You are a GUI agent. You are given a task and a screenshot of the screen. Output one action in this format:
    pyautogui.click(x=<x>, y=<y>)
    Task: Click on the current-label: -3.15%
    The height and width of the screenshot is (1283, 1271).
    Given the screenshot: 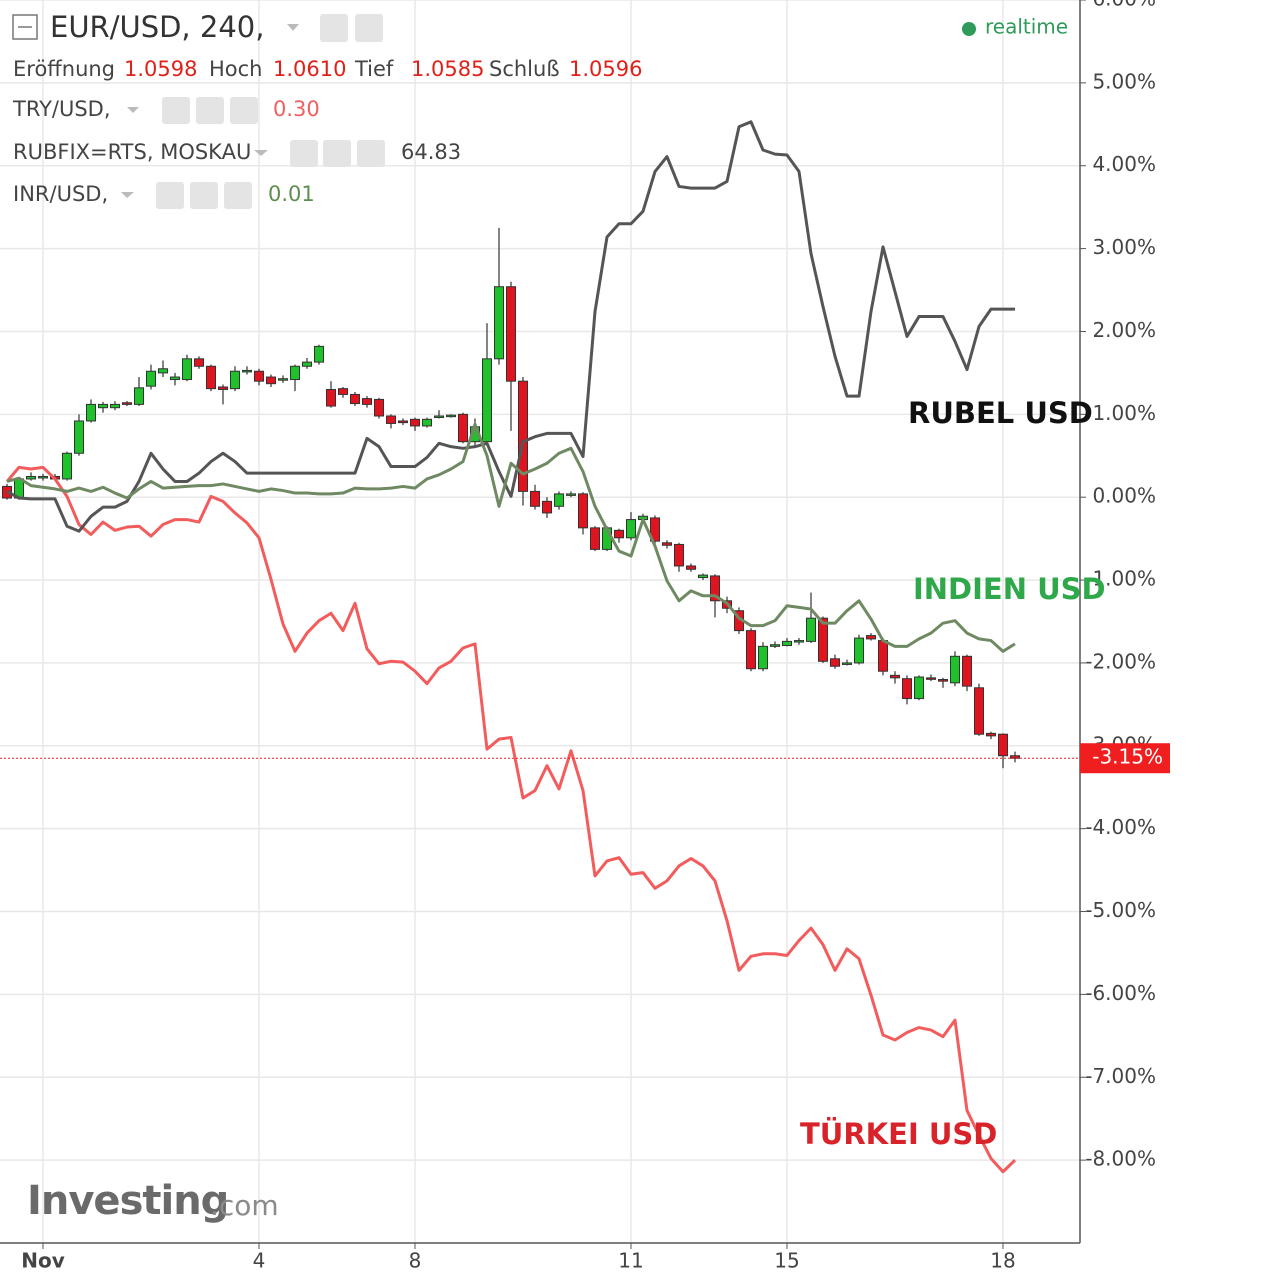 What is the action you would take?
    pyautogui.click(x=1127, y=757)
    